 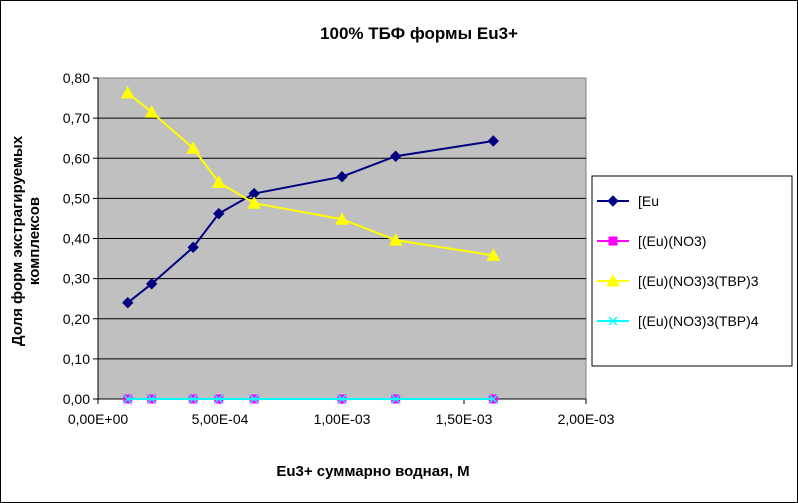 I want to click on y-axis-label: Доля форм экстрагируемых комплексов, so click(x=26, y=240).